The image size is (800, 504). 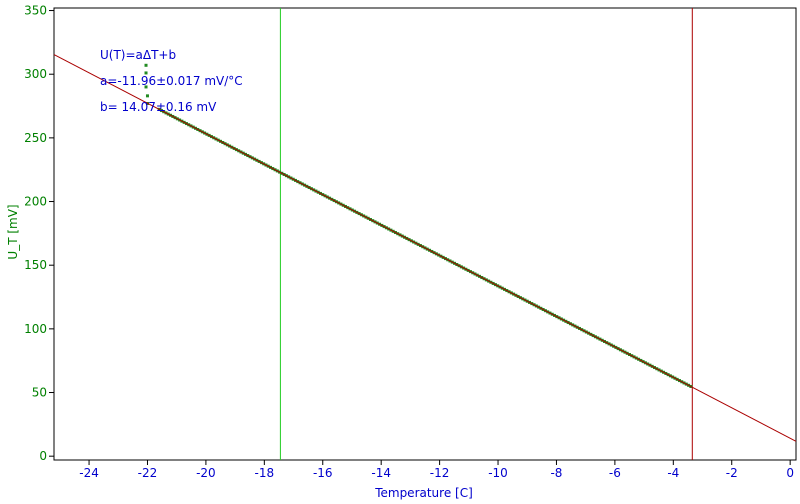 What do you see at coordinates (381, 473) in the screenshot?
I see `x-tick-label: -14` at bounding box center [381, 473].